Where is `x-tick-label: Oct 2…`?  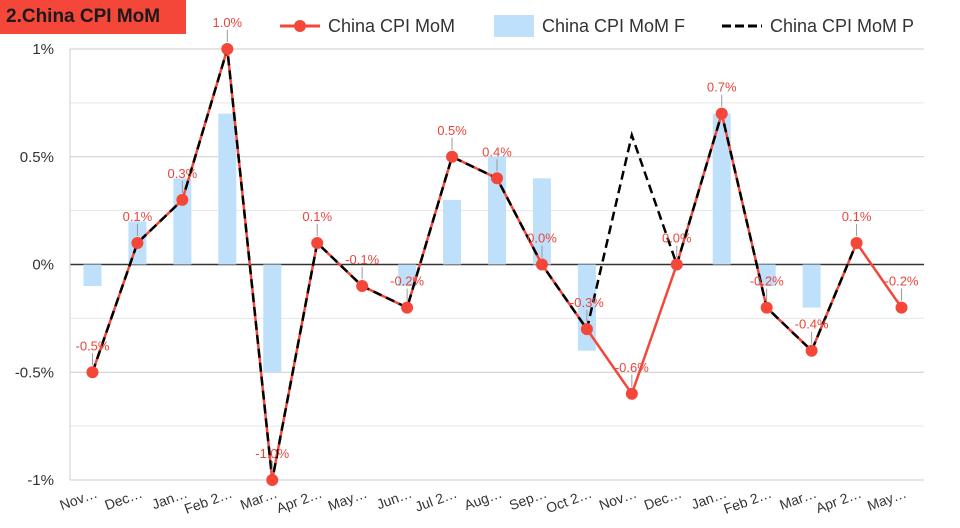 x-tick-label: Oct 2… is located at coordinates (569, 500).